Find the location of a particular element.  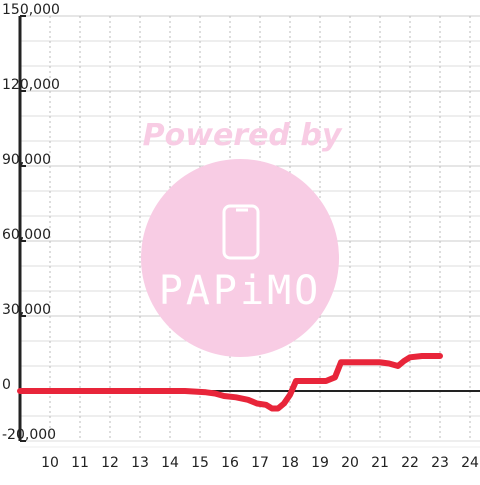

phone-body is located at coordinates (241, 232).